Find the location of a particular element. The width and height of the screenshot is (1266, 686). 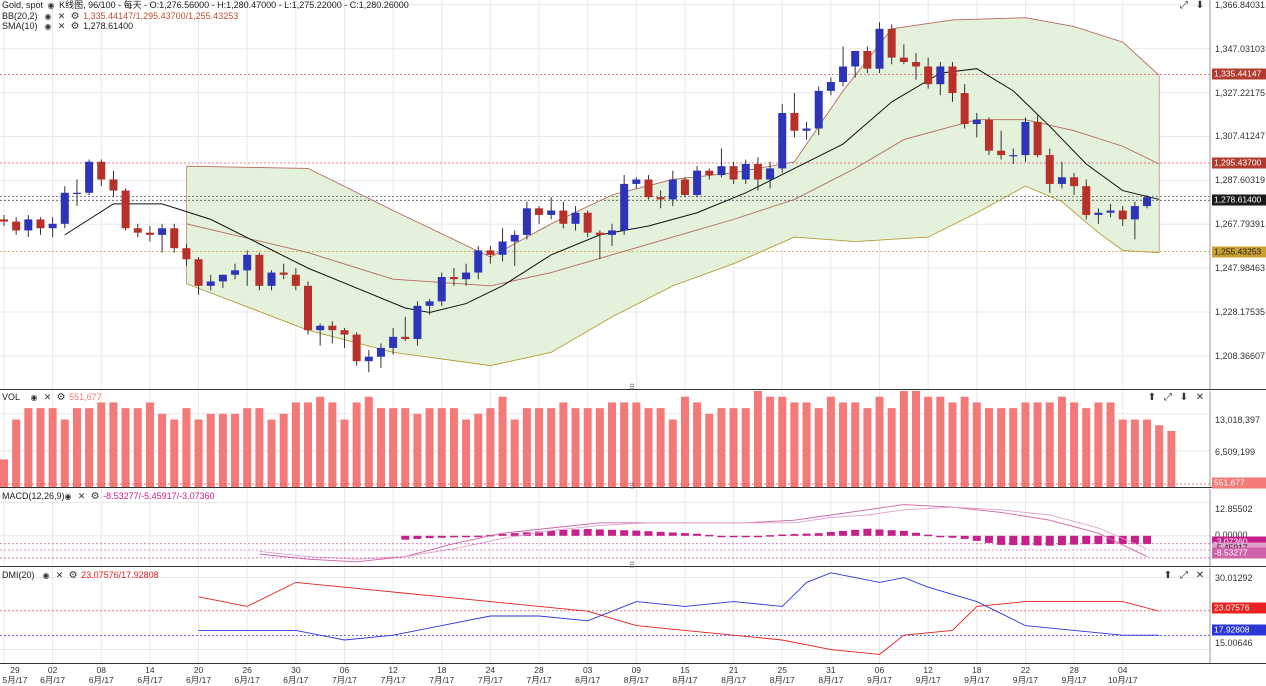

vol-value: 551,677 is located at coordinates (85, 397).